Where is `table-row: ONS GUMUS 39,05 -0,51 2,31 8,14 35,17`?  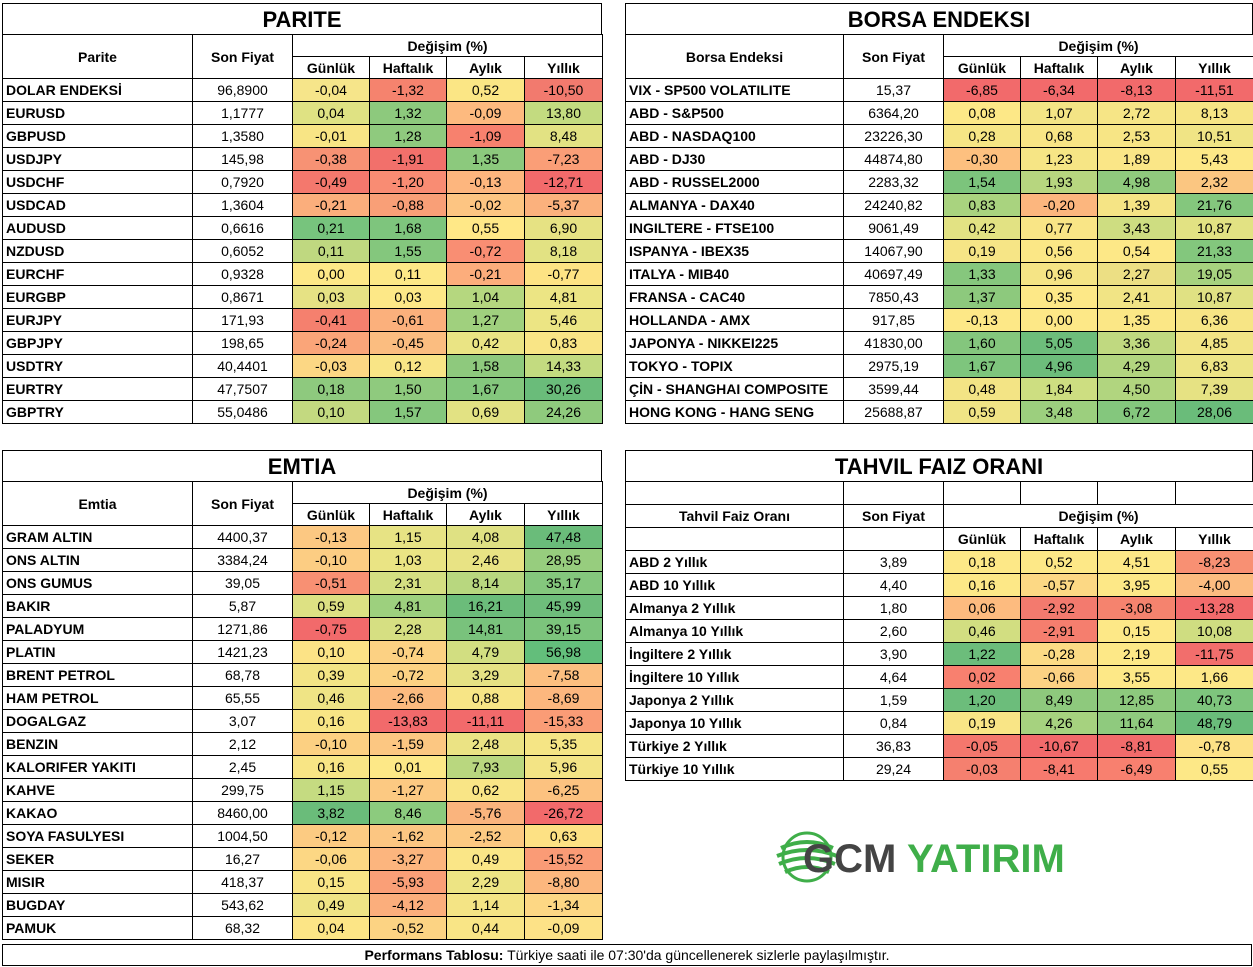 table-row: ONS GUMUS 39,05 -0,51 2,31 8,14 35,17 is located at coordinates (302, 583).